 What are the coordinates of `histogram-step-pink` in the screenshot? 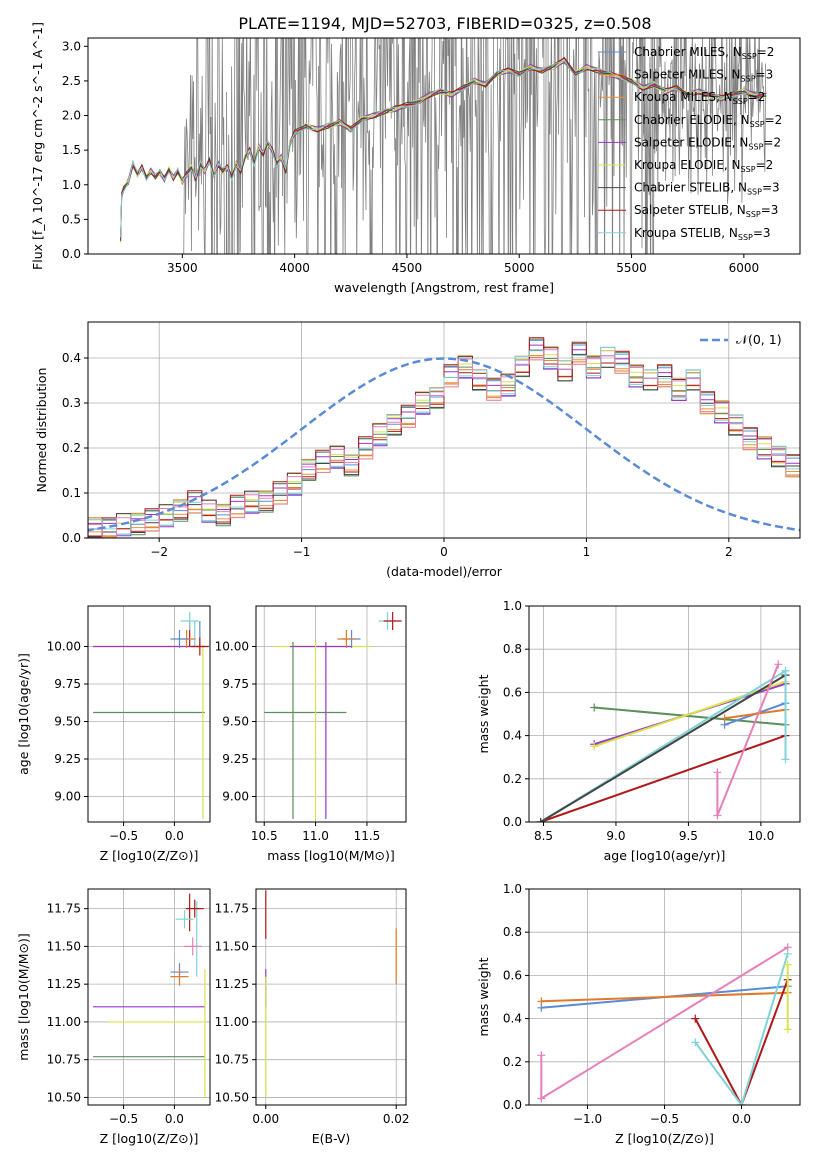 It's located at (444, 443).